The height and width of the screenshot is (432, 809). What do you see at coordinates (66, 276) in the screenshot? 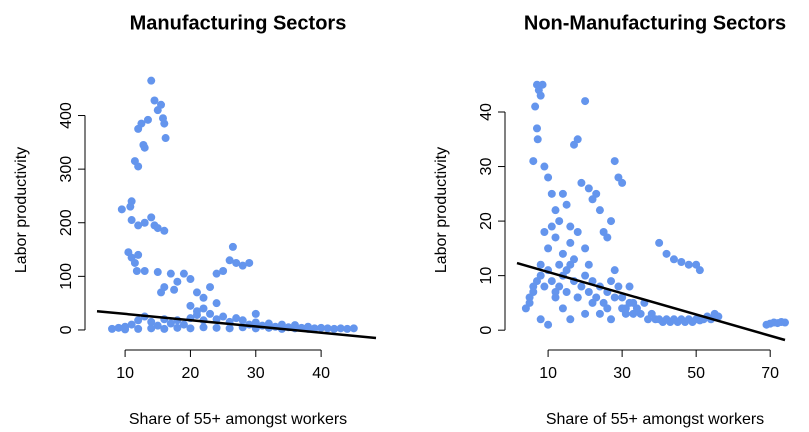
I see `y-tick-label: 100` at bounding box center [66, 276].